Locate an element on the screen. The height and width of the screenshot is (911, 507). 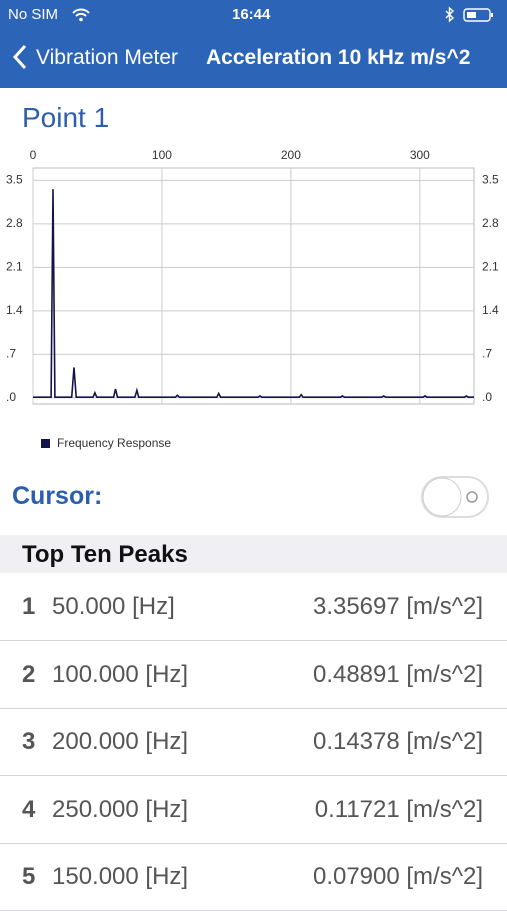
peak-frequency: 200.000 [Hz] is located at coordinates (120, 741).